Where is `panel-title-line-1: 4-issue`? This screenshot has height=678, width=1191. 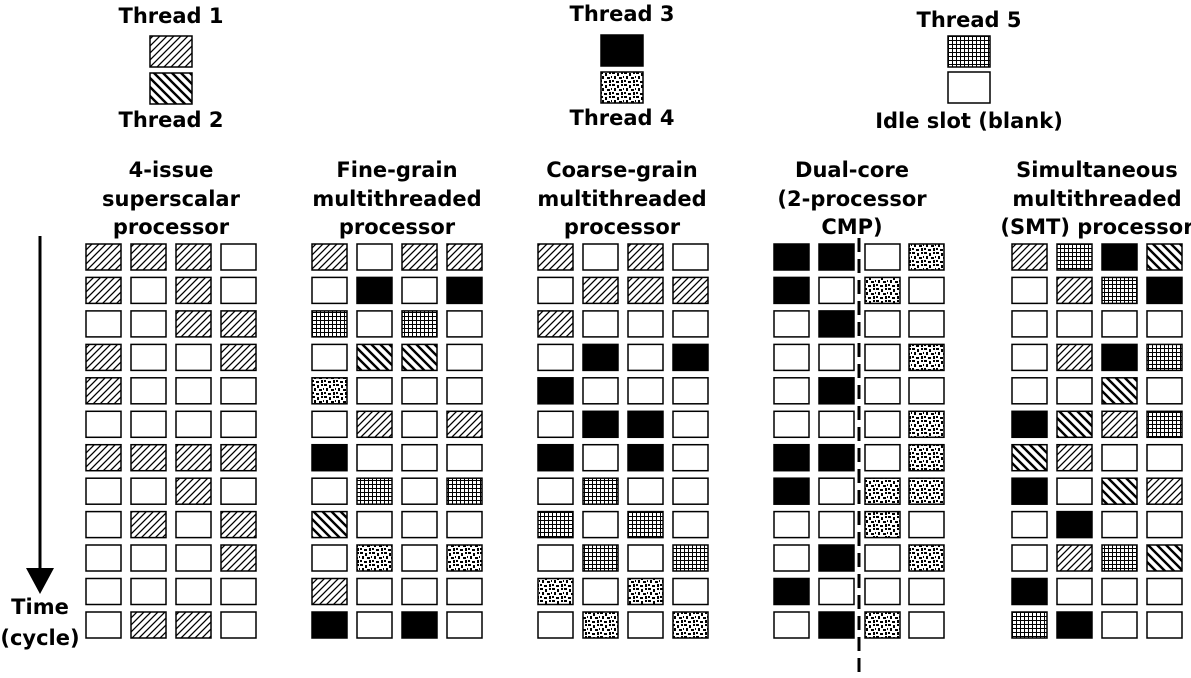
panel-title-line-1: 4-issue is located at coordinates (171, 170).